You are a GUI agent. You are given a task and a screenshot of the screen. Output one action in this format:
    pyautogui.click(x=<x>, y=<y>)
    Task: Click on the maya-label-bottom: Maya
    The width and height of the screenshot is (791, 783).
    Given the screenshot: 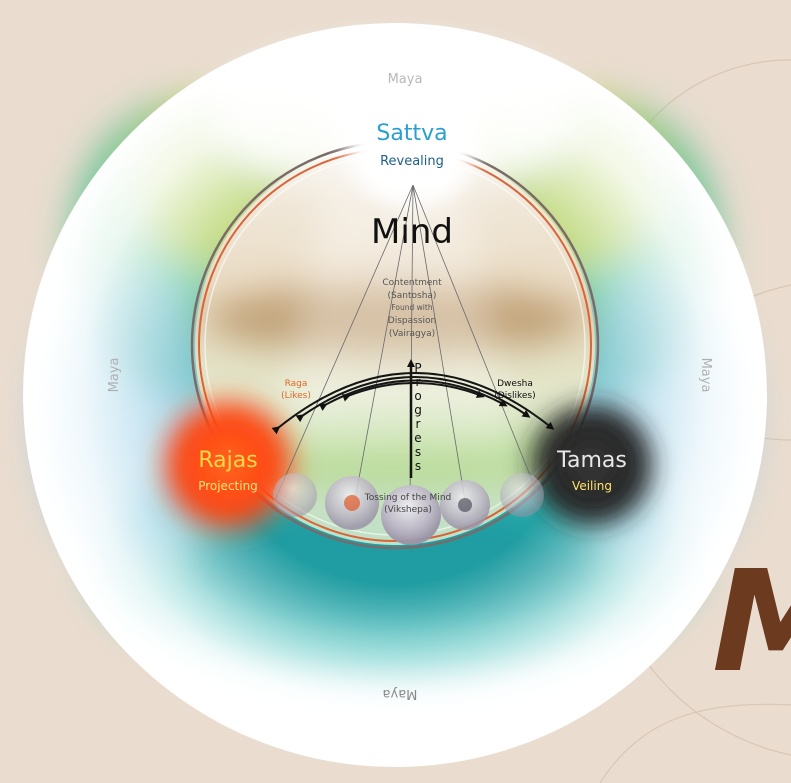 What is the action you would take?
    pyautogui.click(x=400, y=693)
    